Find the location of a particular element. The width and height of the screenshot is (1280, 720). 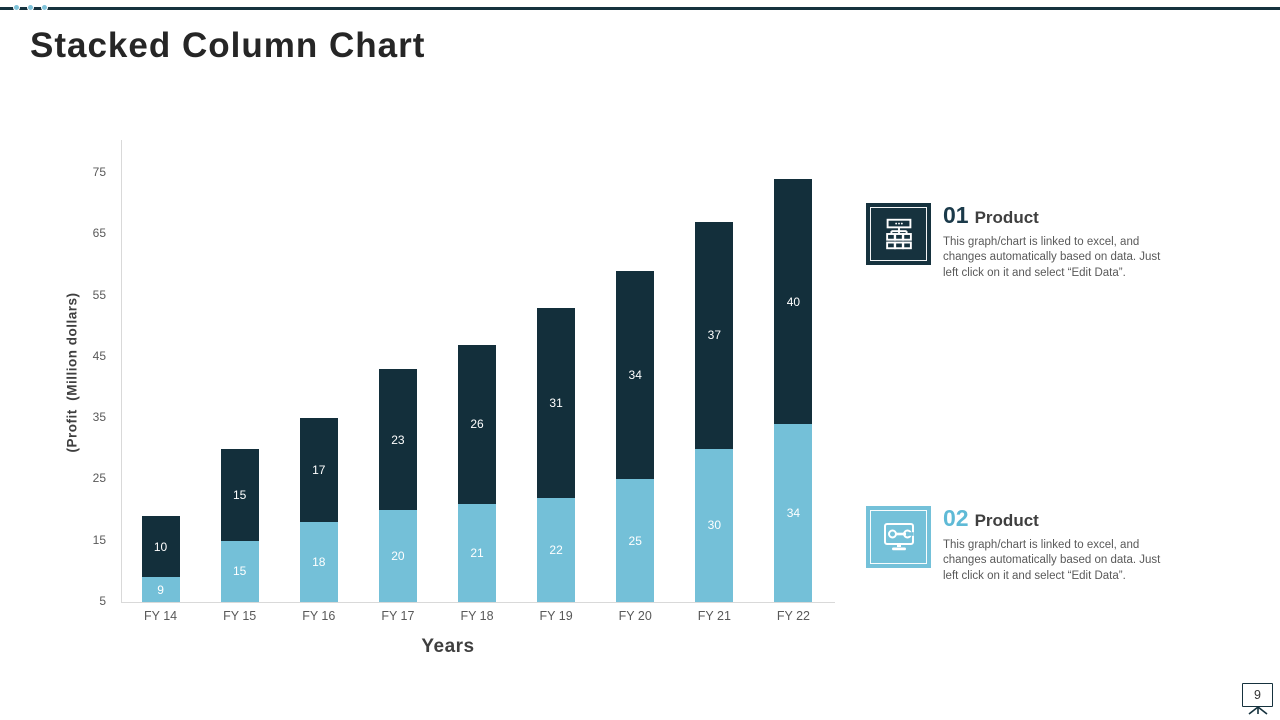

bar-segment: 17 is located at coordinates (318, 470).